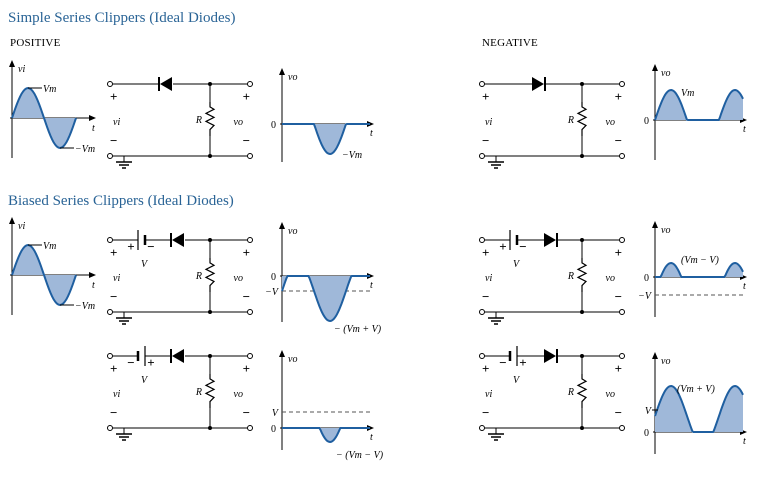 The image size is (769, 484). I want to click on negative-output-graph: vo t 0 Vm, so click(695, 112).